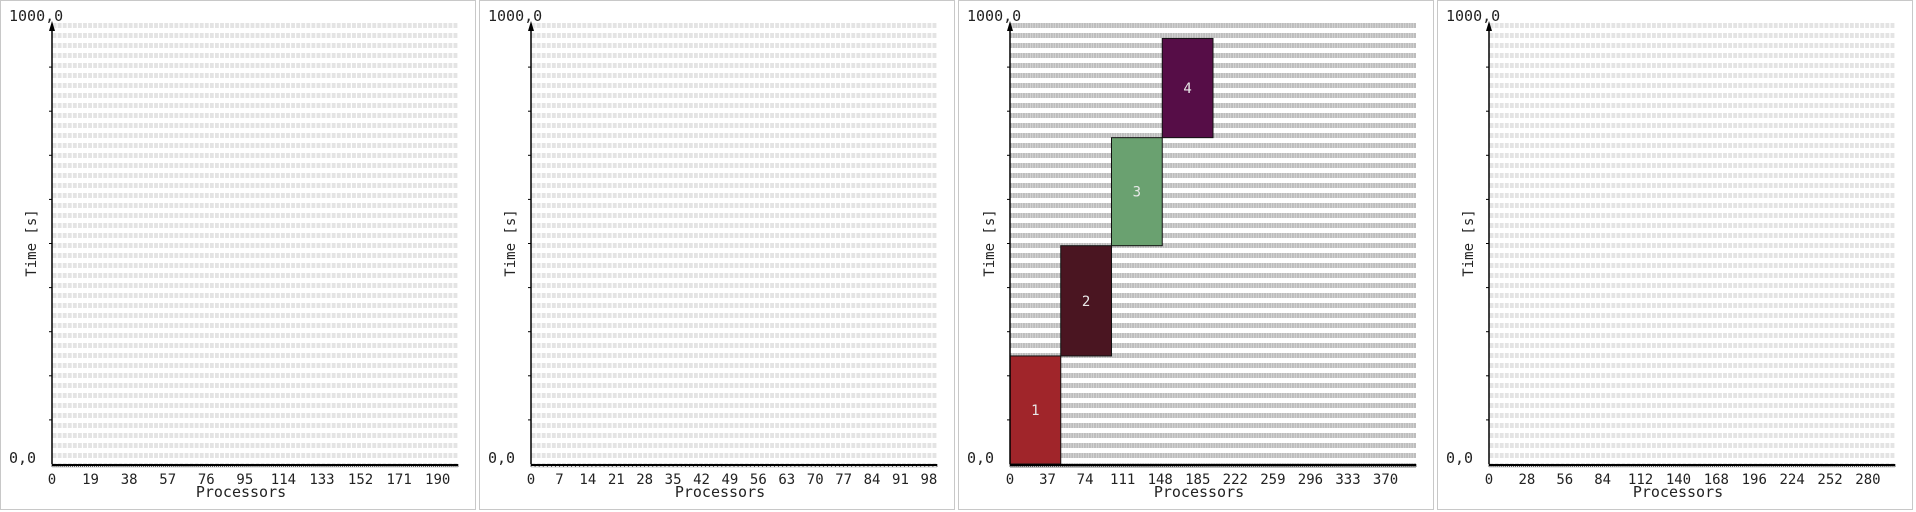  What do you see at coordinates (90, 480) in the screenshot?
I see `x-tick-label: 19` at bounding box center [90, 480].